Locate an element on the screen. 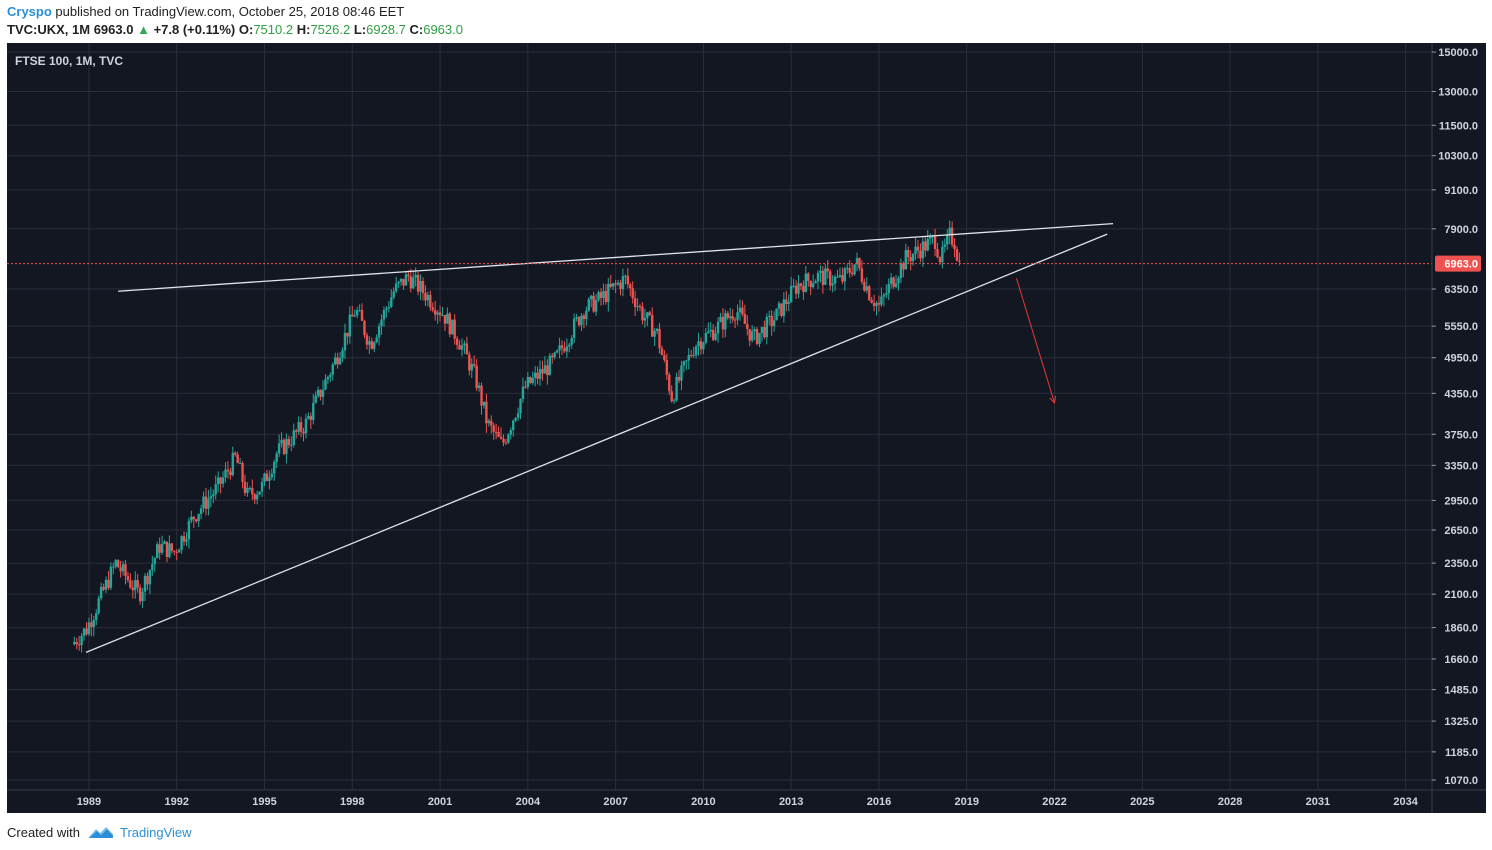  author-link: Cryspo is located at coordinates (29, 11).